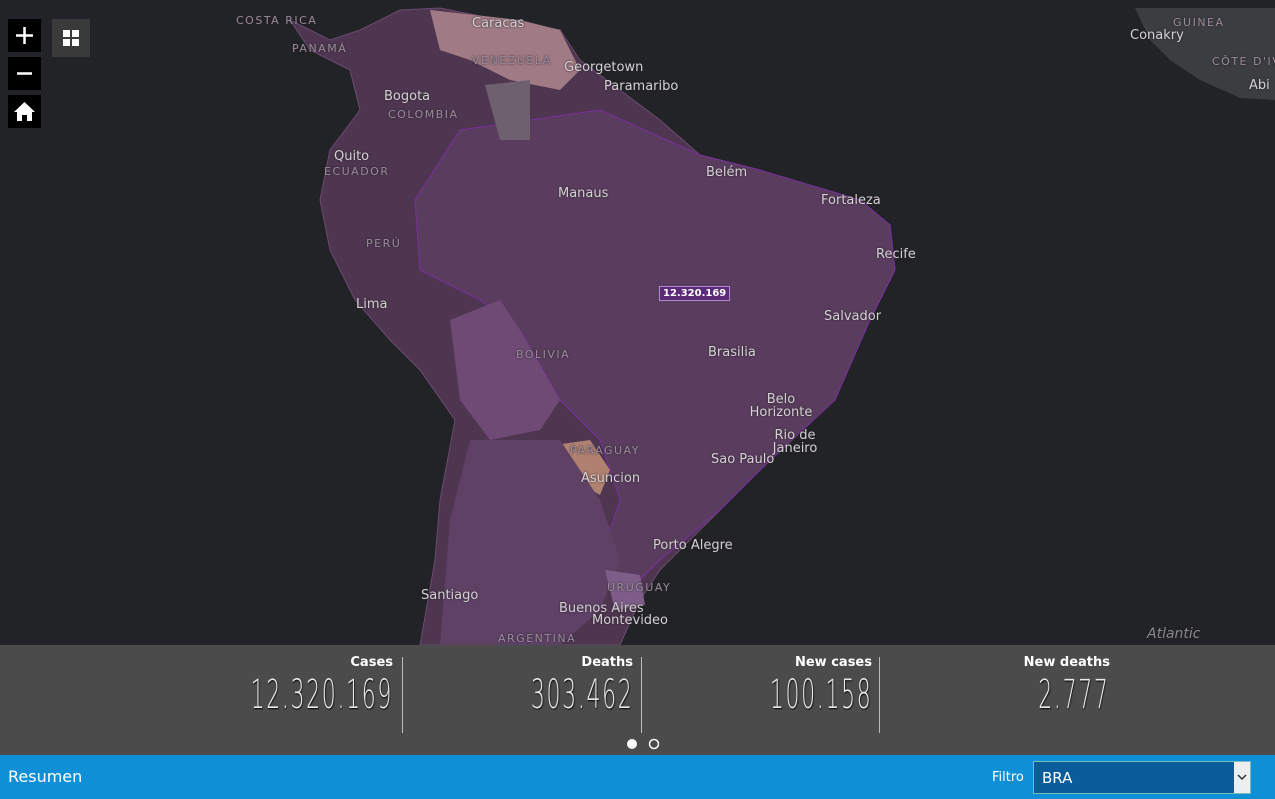 This screenshot has height=799, width=1275. What do you see at coordinates (1242, 777) in the screenshot?
I see `select-arrow` at bounding box center [1242, 777].